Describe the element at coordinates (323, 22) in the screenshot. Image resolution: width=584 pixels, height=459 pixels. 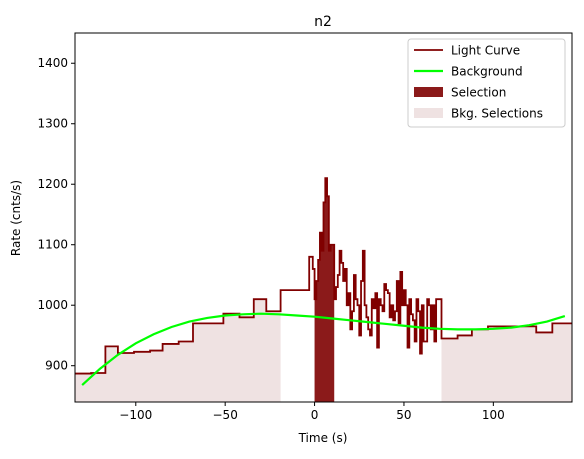
I see `chart-title: n2` at that location.